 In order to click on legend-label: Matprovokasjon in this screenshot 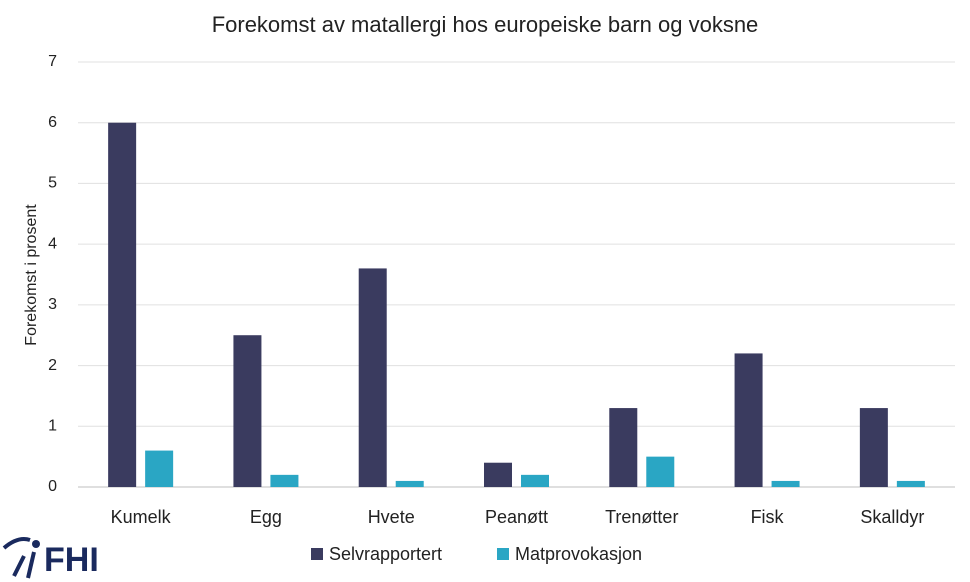, I will do `click(578, 554)`.